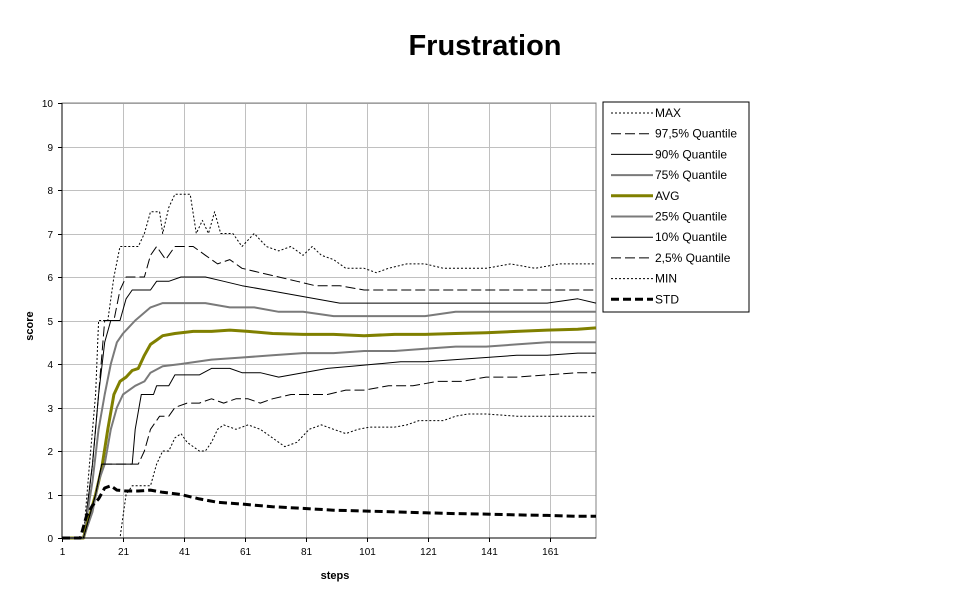 This screenshot has width=970, height=604. What do you see at coordinates (185, 552) in the screenshot?
I see `x-tick-label: 41` at bounding box center [185, 552].